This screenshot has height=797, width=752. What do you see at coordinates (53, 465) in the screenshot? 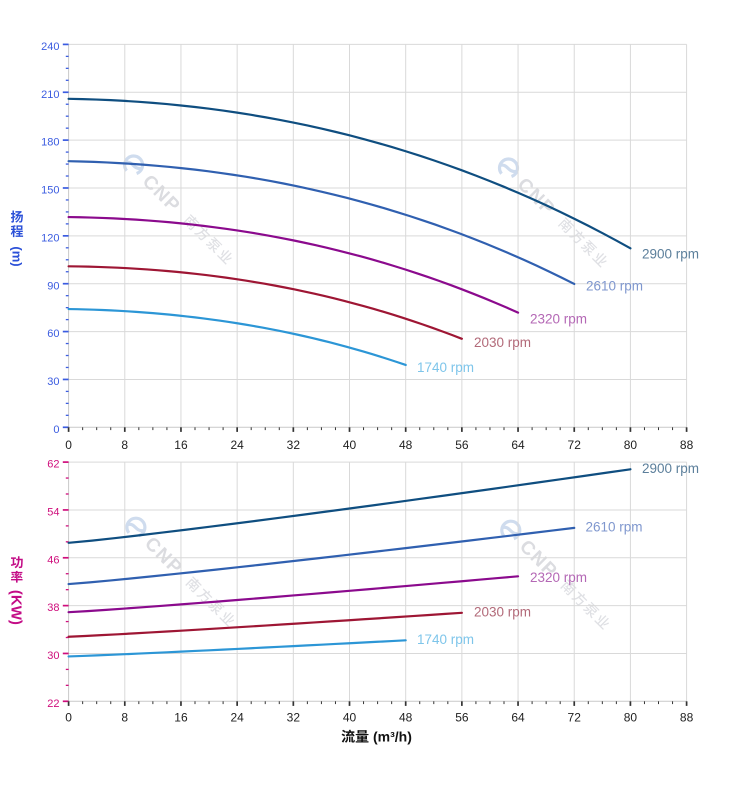
I see `svg-text: 62` at bounding box center [53, 465].